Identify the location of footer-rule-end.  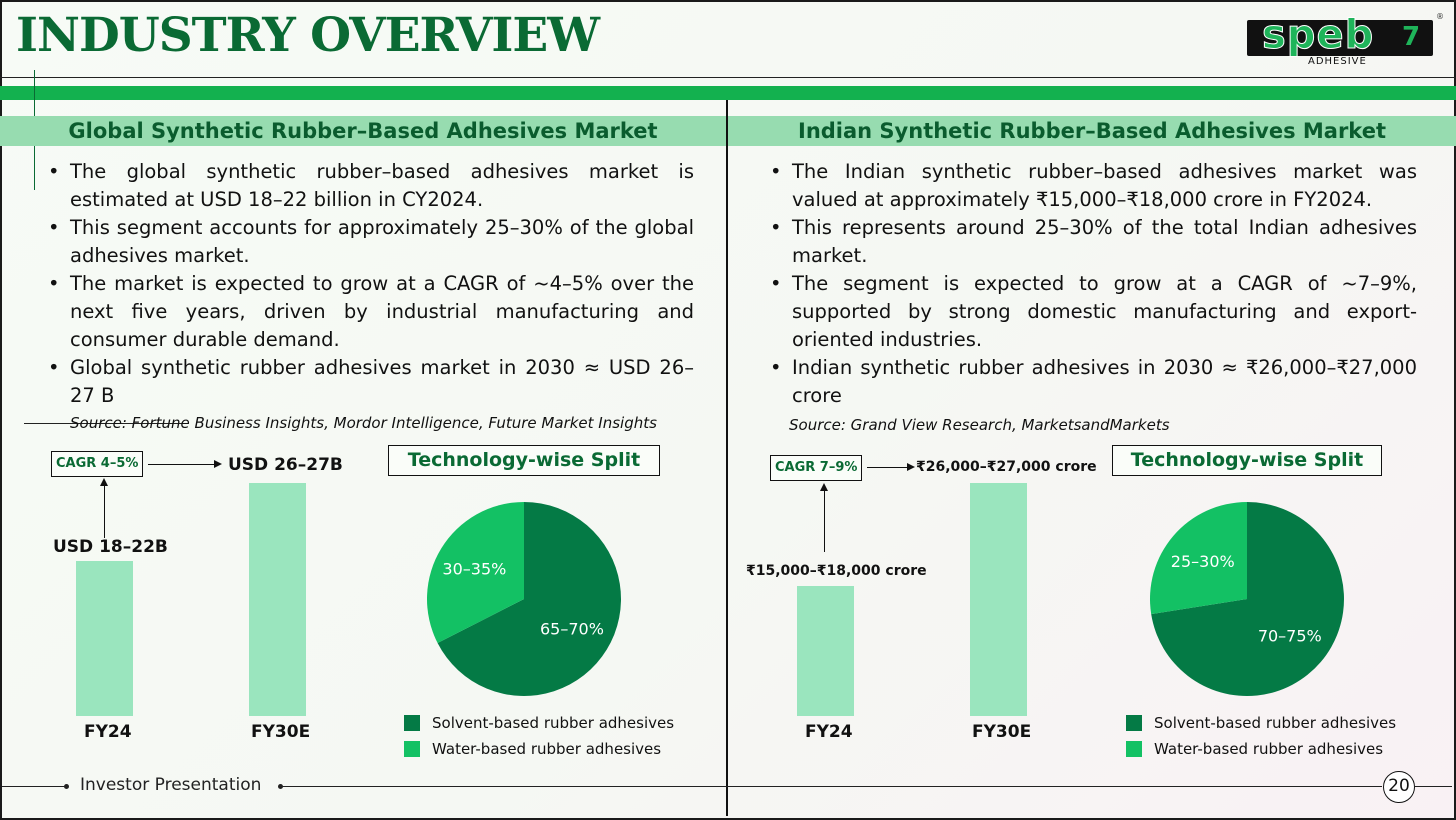
(1433, 786).